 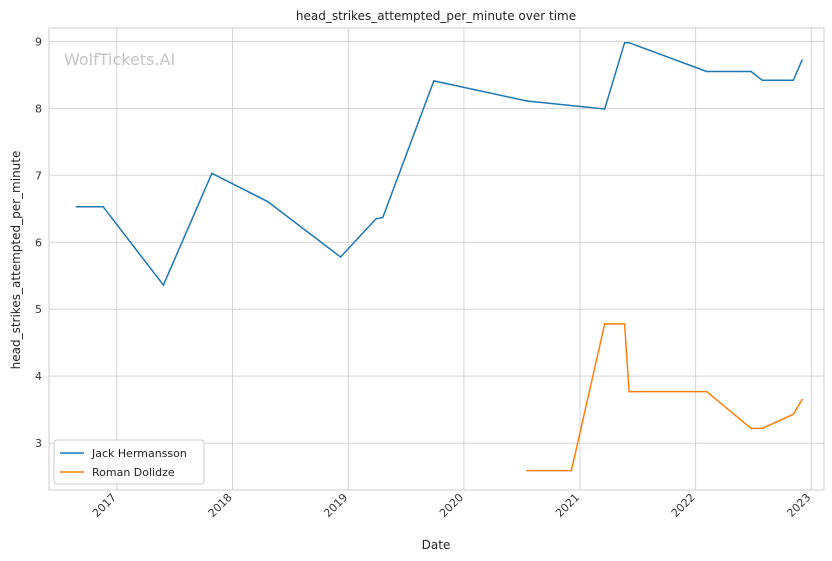 What do you see at coordinates (38, 376) in the screenshot?
I see `y-tick-label-4: 4` at bounding box center [38, 376].